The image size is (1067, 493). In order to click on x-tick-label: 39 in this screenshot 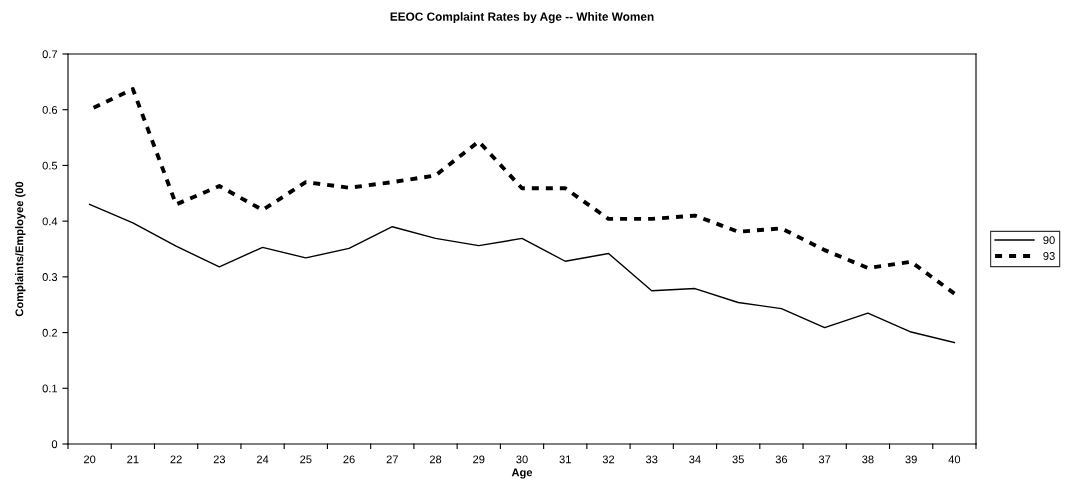, I will do `click(911, 459)`.